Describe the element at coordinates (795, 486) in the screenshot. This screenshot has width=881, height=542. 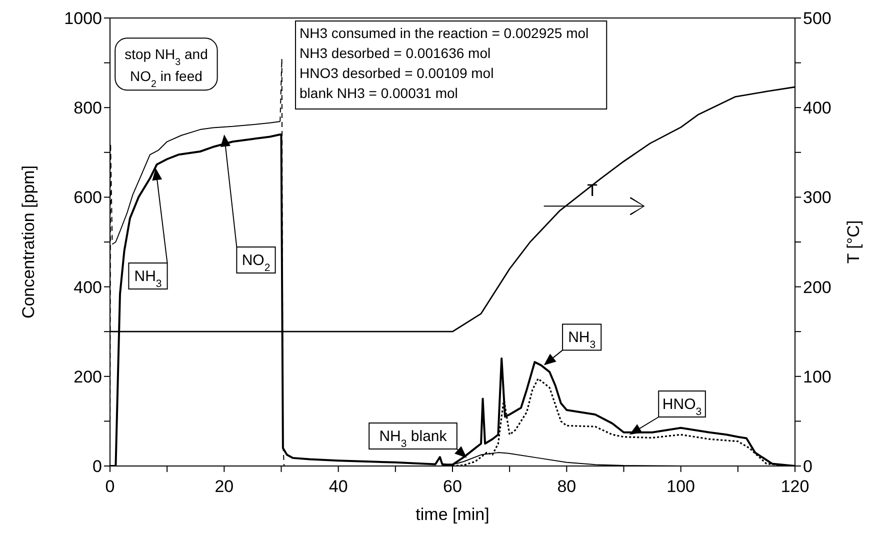
I see `x-tick-label: 120` at that location.